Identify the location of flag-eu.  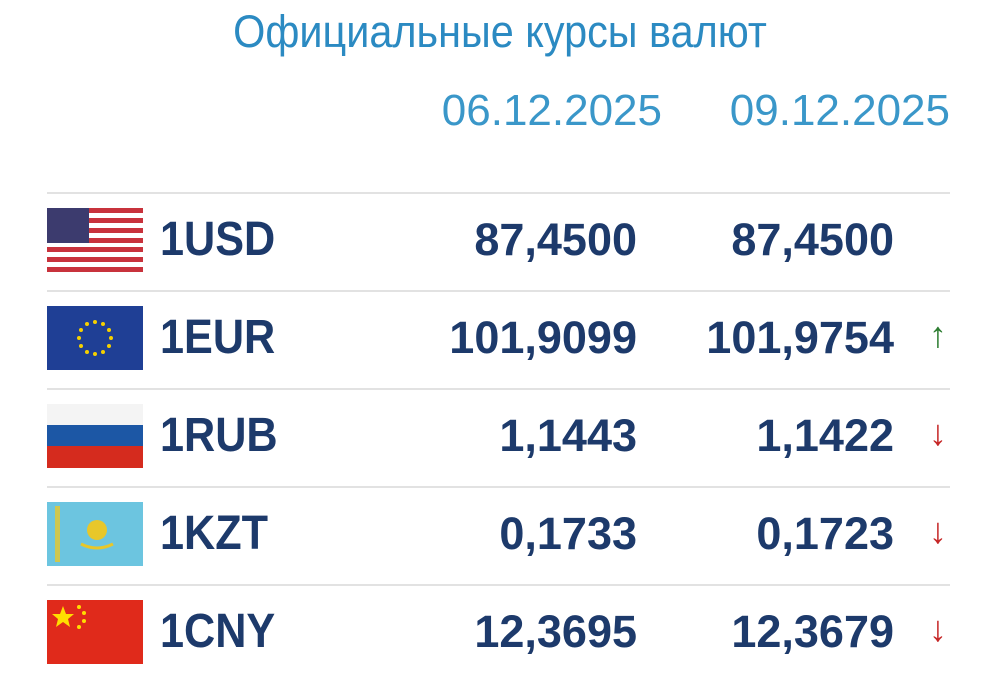
(95, 338).